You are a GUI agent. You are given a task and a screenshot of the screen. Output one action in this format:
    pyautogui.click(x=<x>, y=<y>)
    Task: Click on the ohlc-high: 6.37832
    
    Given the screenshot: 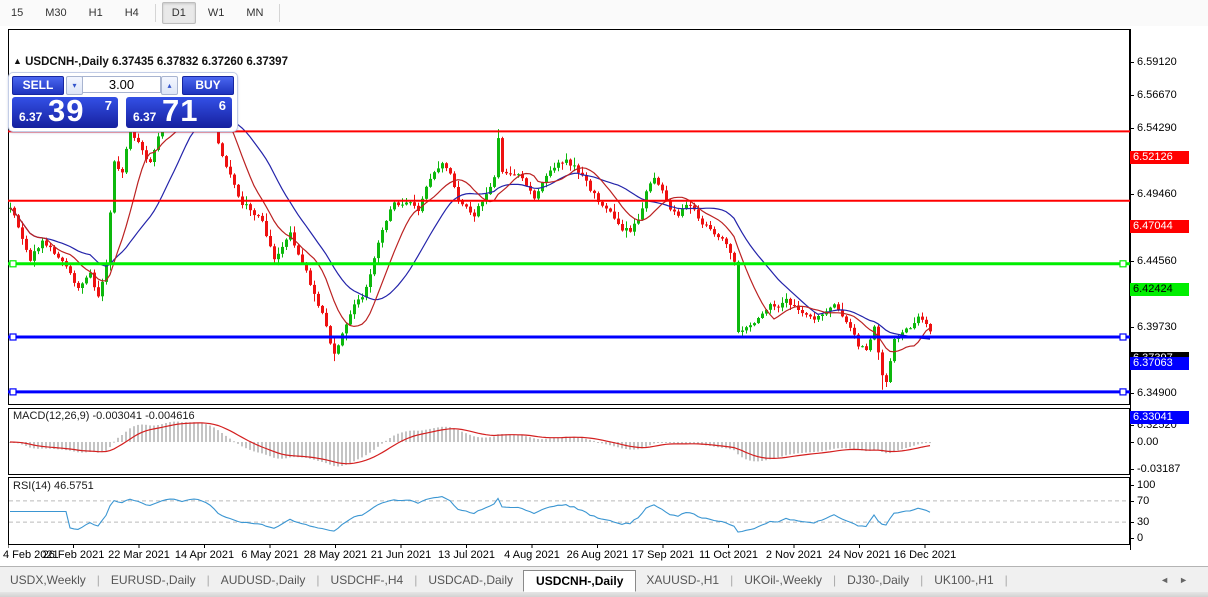 What is the action you would take?
    pyautogui.click(x=177, y=62)
    